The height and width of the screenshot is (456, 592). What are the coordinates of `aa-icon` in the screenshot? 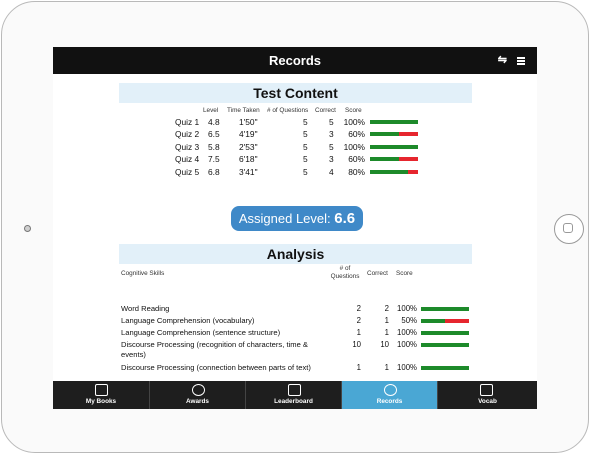 It's located at (486, 390).